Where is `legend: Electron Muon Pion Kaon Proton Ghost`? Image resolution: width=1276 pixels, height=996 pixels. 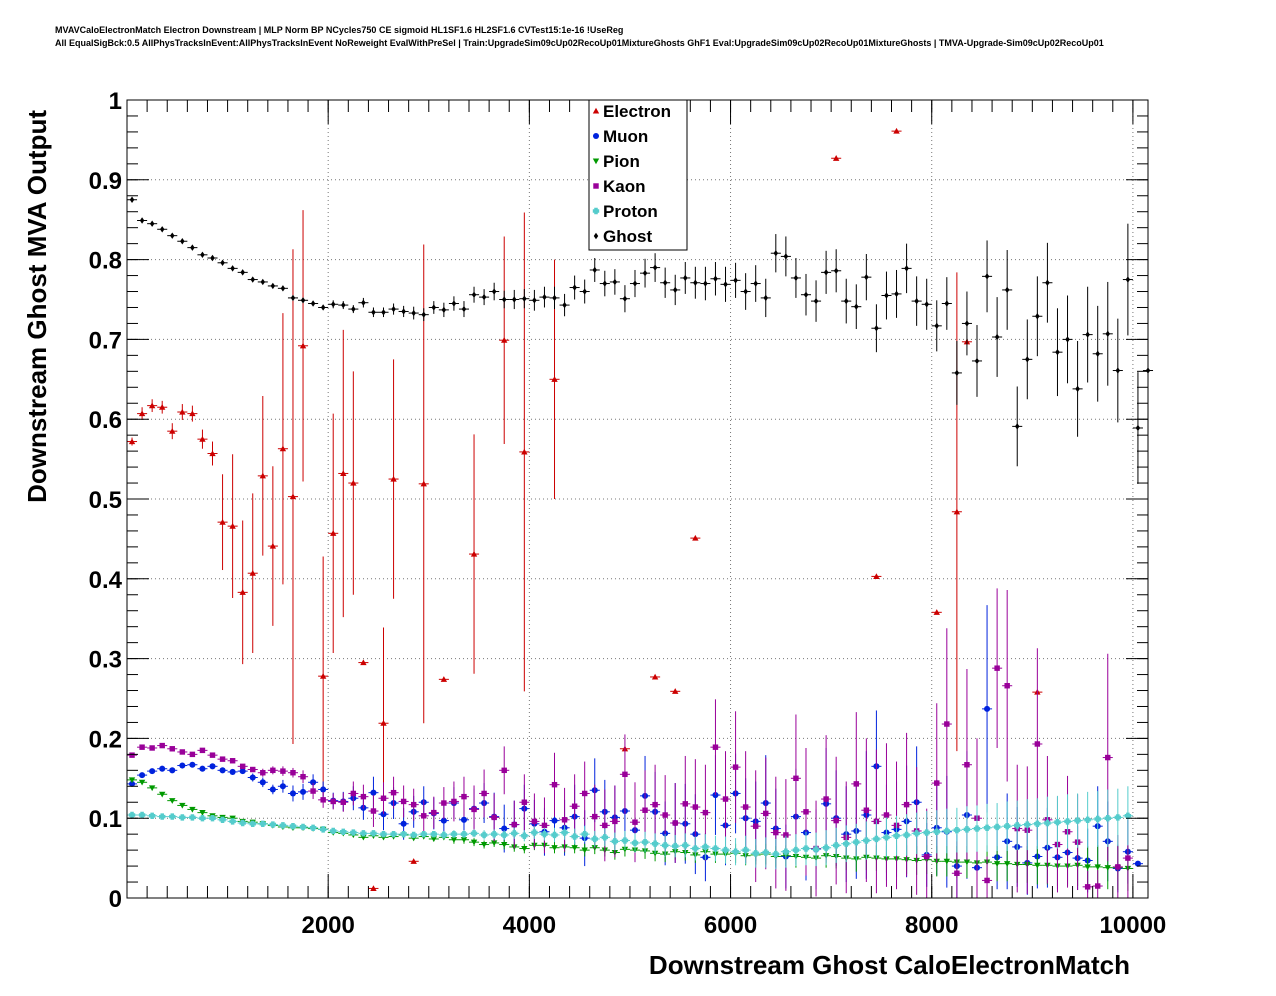 legend: Electron Muon Pion Kaon Proton Ghost is located at coordinates (638, 175).